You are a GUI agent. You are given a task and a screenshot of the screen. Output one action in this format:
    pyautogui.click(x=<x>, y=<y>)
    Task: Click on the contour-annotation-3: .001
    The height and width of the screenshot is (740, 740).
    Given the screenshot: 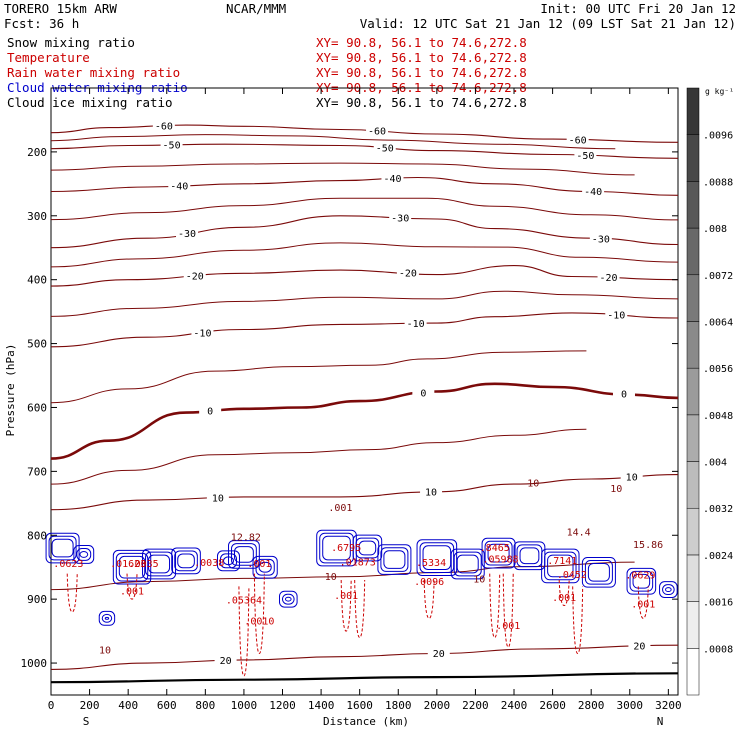 What is the action you would take?
    pyautogui.click(x=340, y=508)
    